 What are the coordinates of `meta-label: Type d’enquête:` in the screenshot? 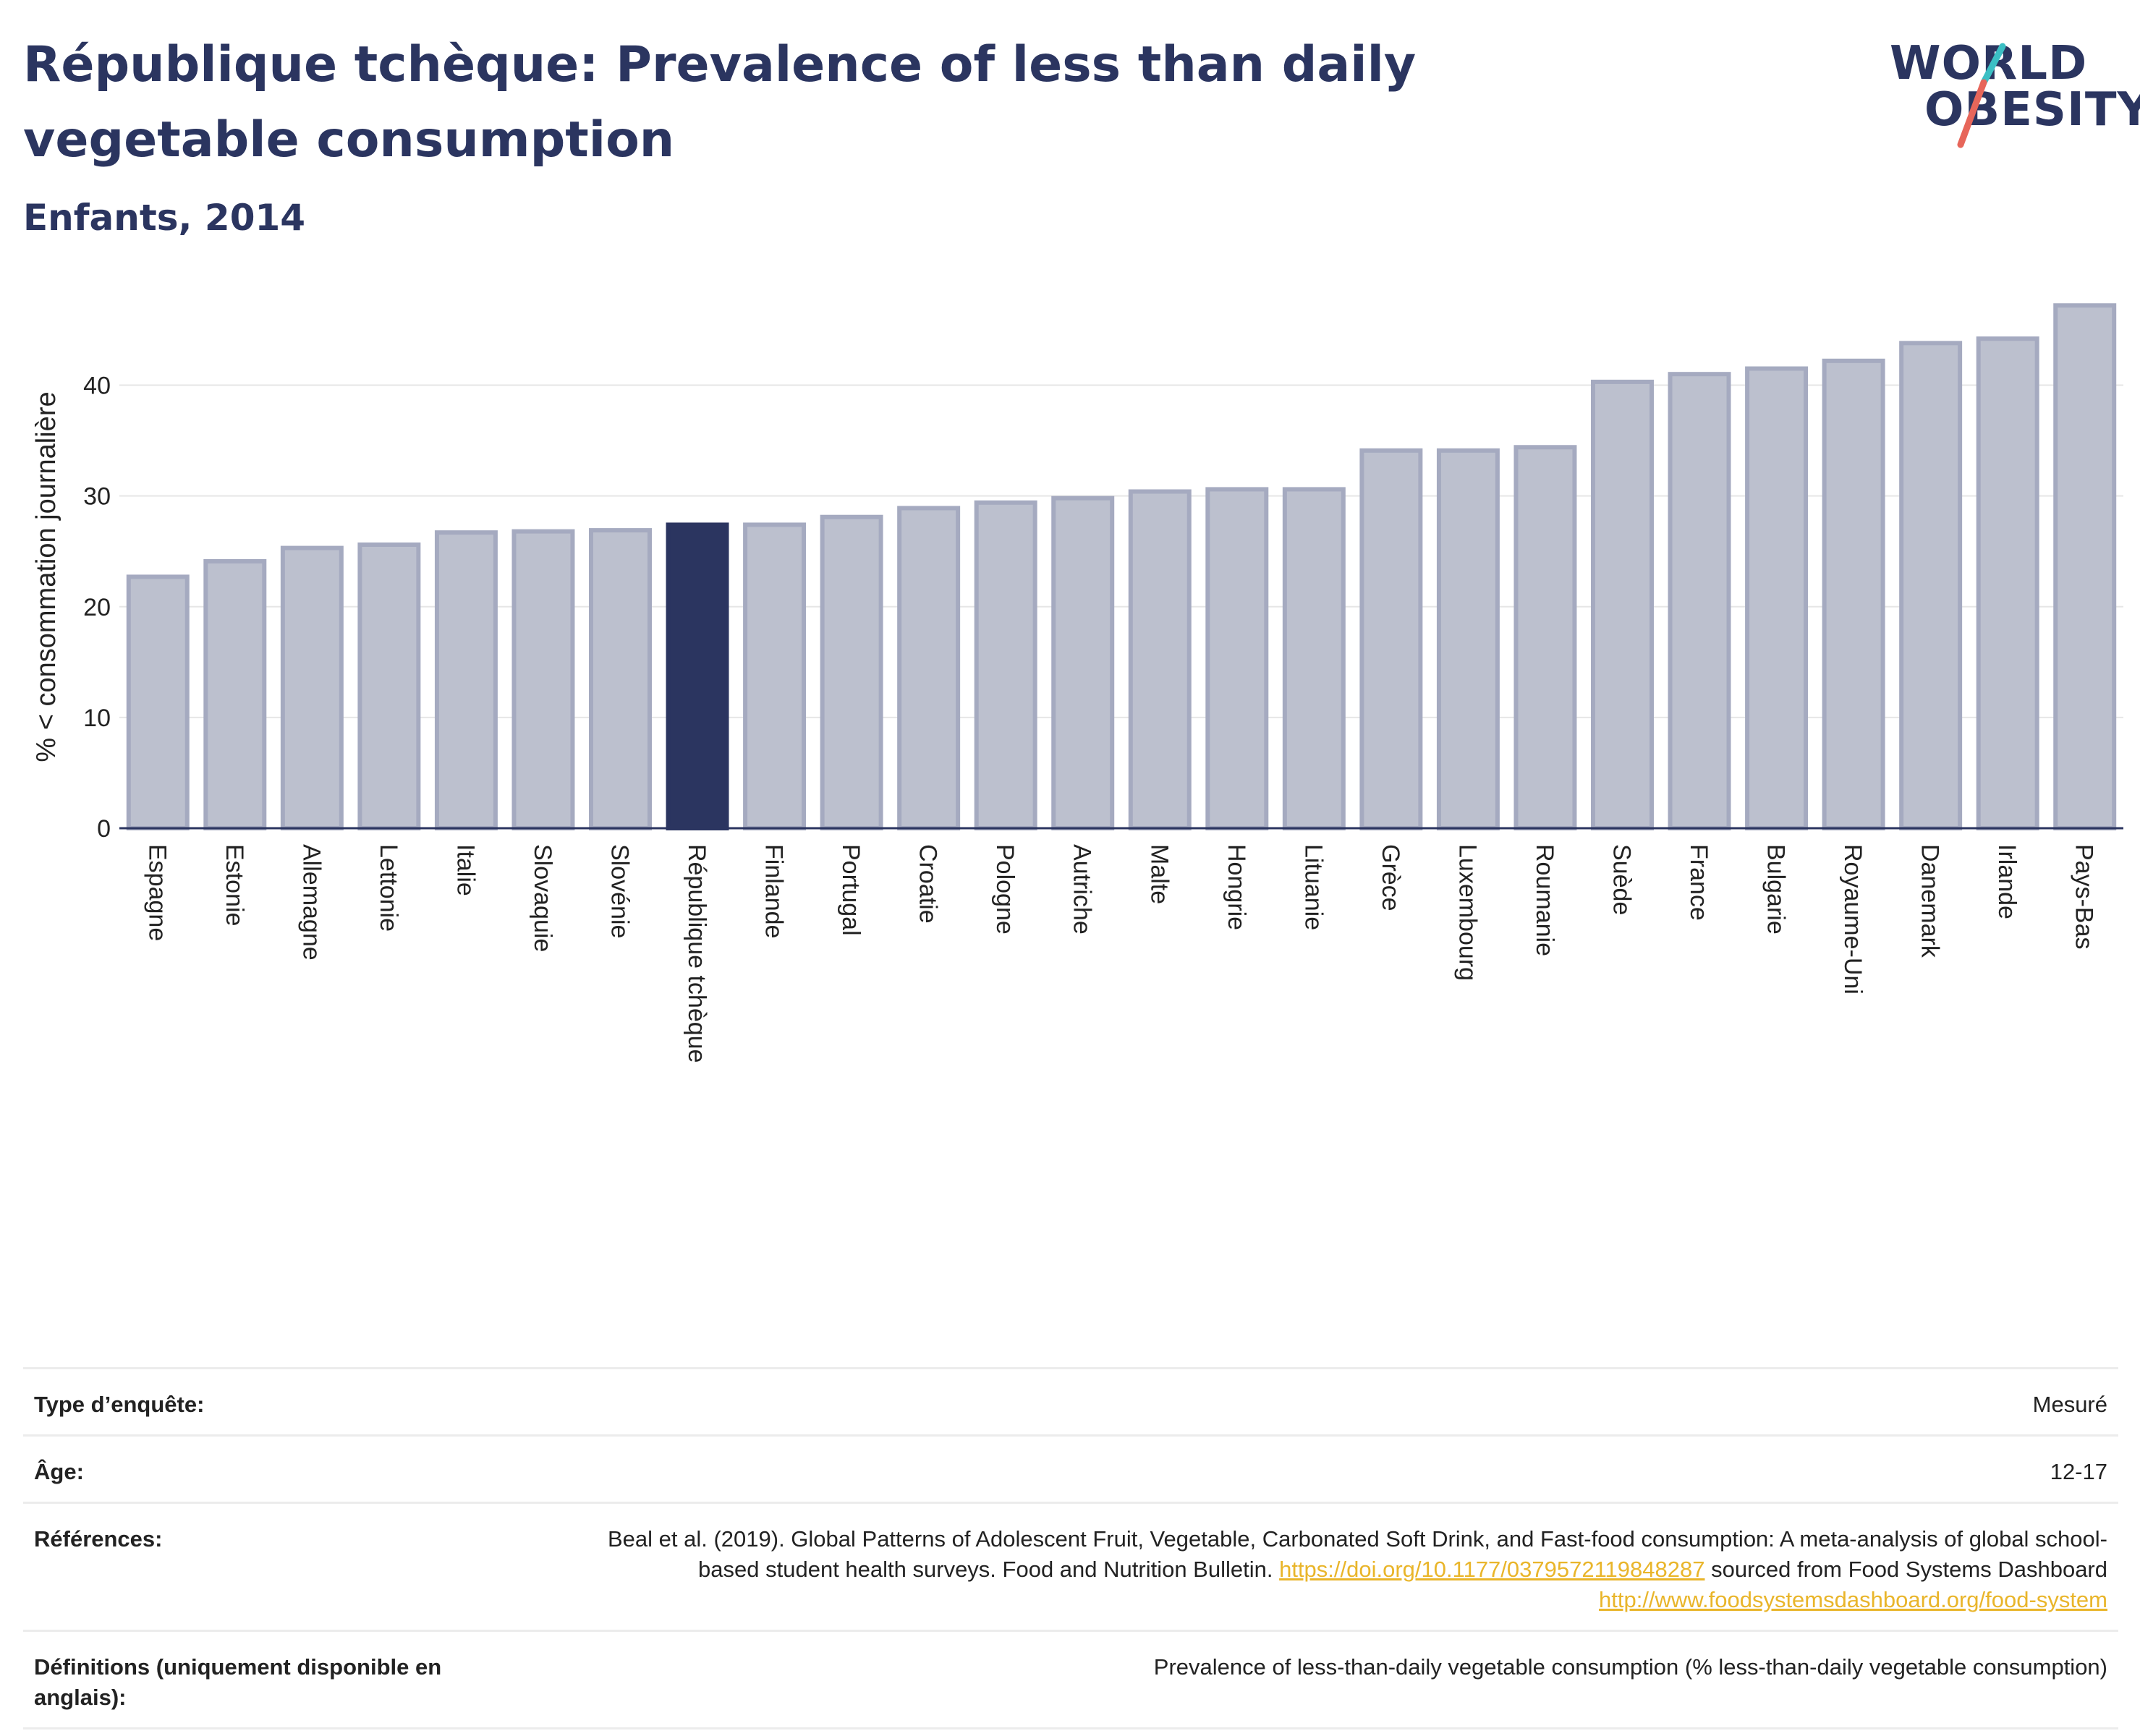 It's located at (119, 1404).